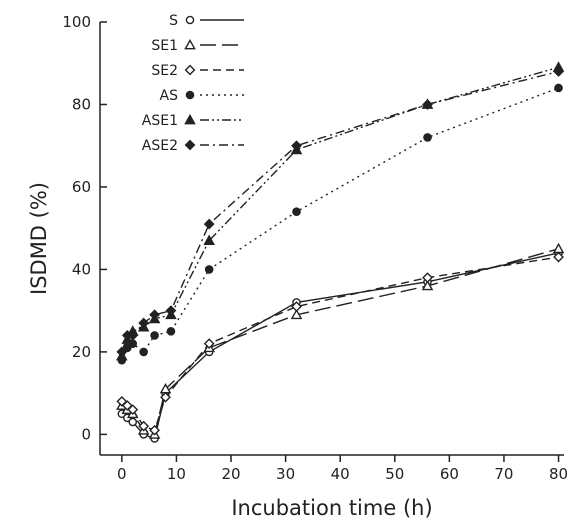 Image resolution: width=572 pixels, height=525 pixels. What do you see at coordinates (558, 474) in the screenshot?
I see `x-tick-label: 80` at bounding box center [558, 474].